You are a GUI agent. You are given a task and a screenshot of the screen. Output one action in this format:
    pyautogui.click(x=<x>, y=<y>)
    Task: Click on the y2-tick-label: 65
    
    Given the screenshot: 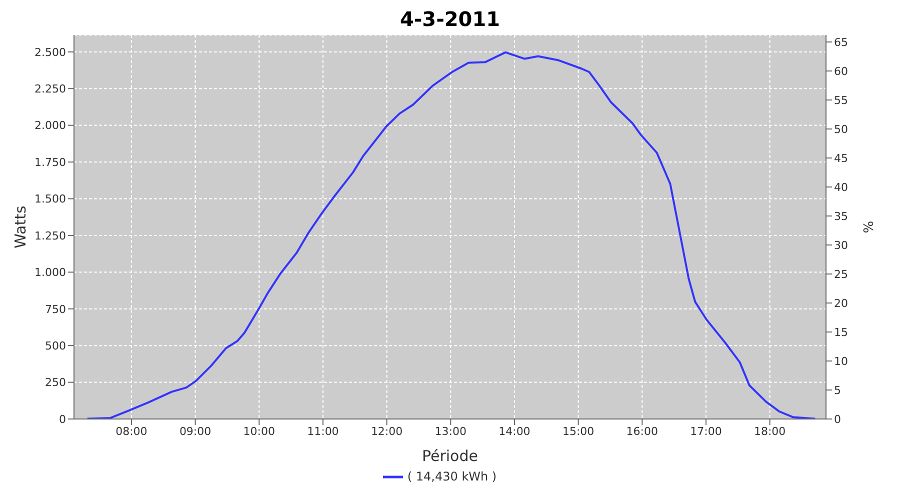 What is the action you would take?
    pyautogui.click(x=841, y=42)
    